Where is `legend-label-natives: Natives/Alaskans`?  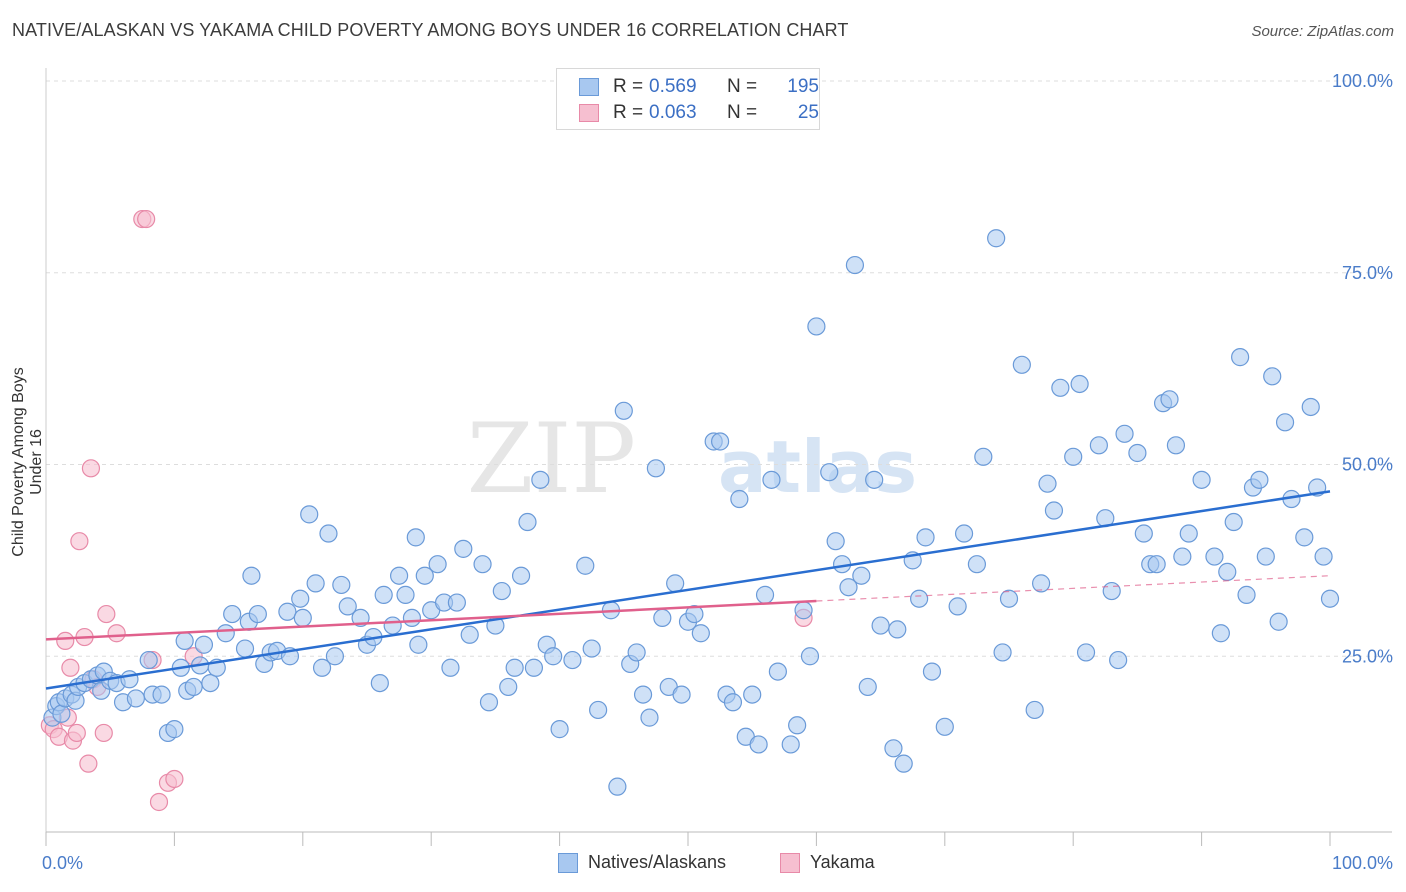 legend-label-natives: Natives/Alaskans is located at coordinates (657, 862).